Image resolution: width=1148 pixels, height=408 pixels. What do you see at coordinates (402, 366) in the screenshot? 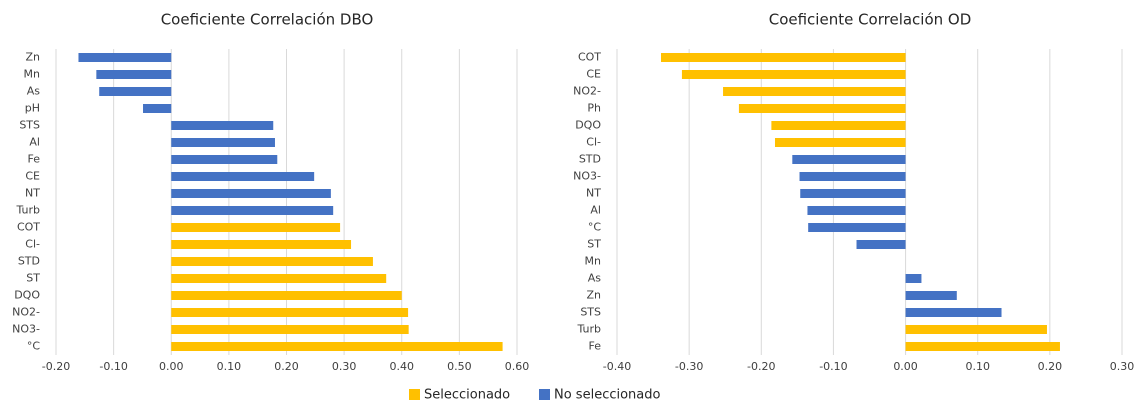
I see `x-tick-label: 0.40` at bounding box center [402, 366].